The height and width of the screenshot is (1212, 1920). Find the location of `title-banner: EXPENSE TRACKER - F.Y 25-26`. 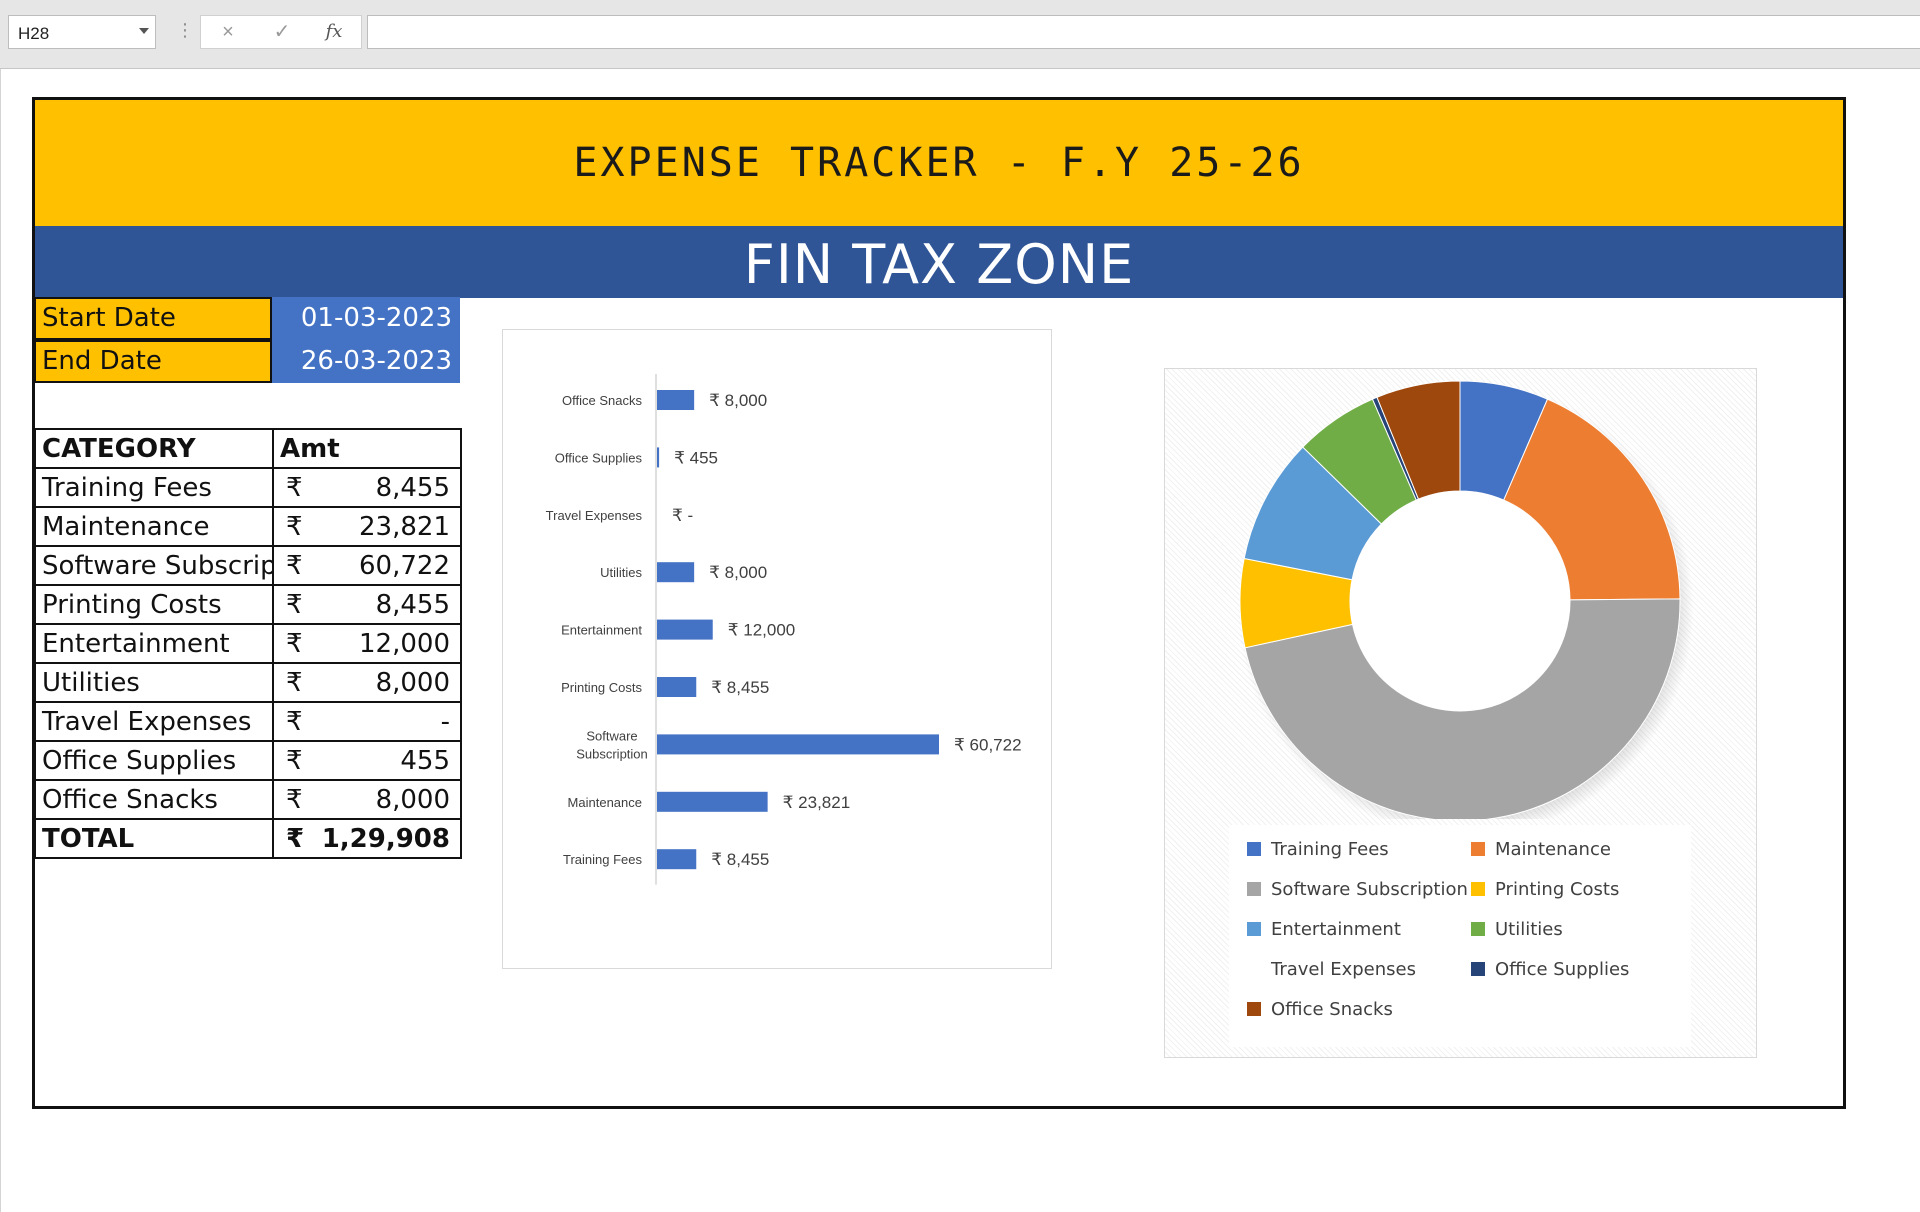

title-banner: EXPENSE TRACKER - F.Y 25-26 is located at coordinates (939, 163).